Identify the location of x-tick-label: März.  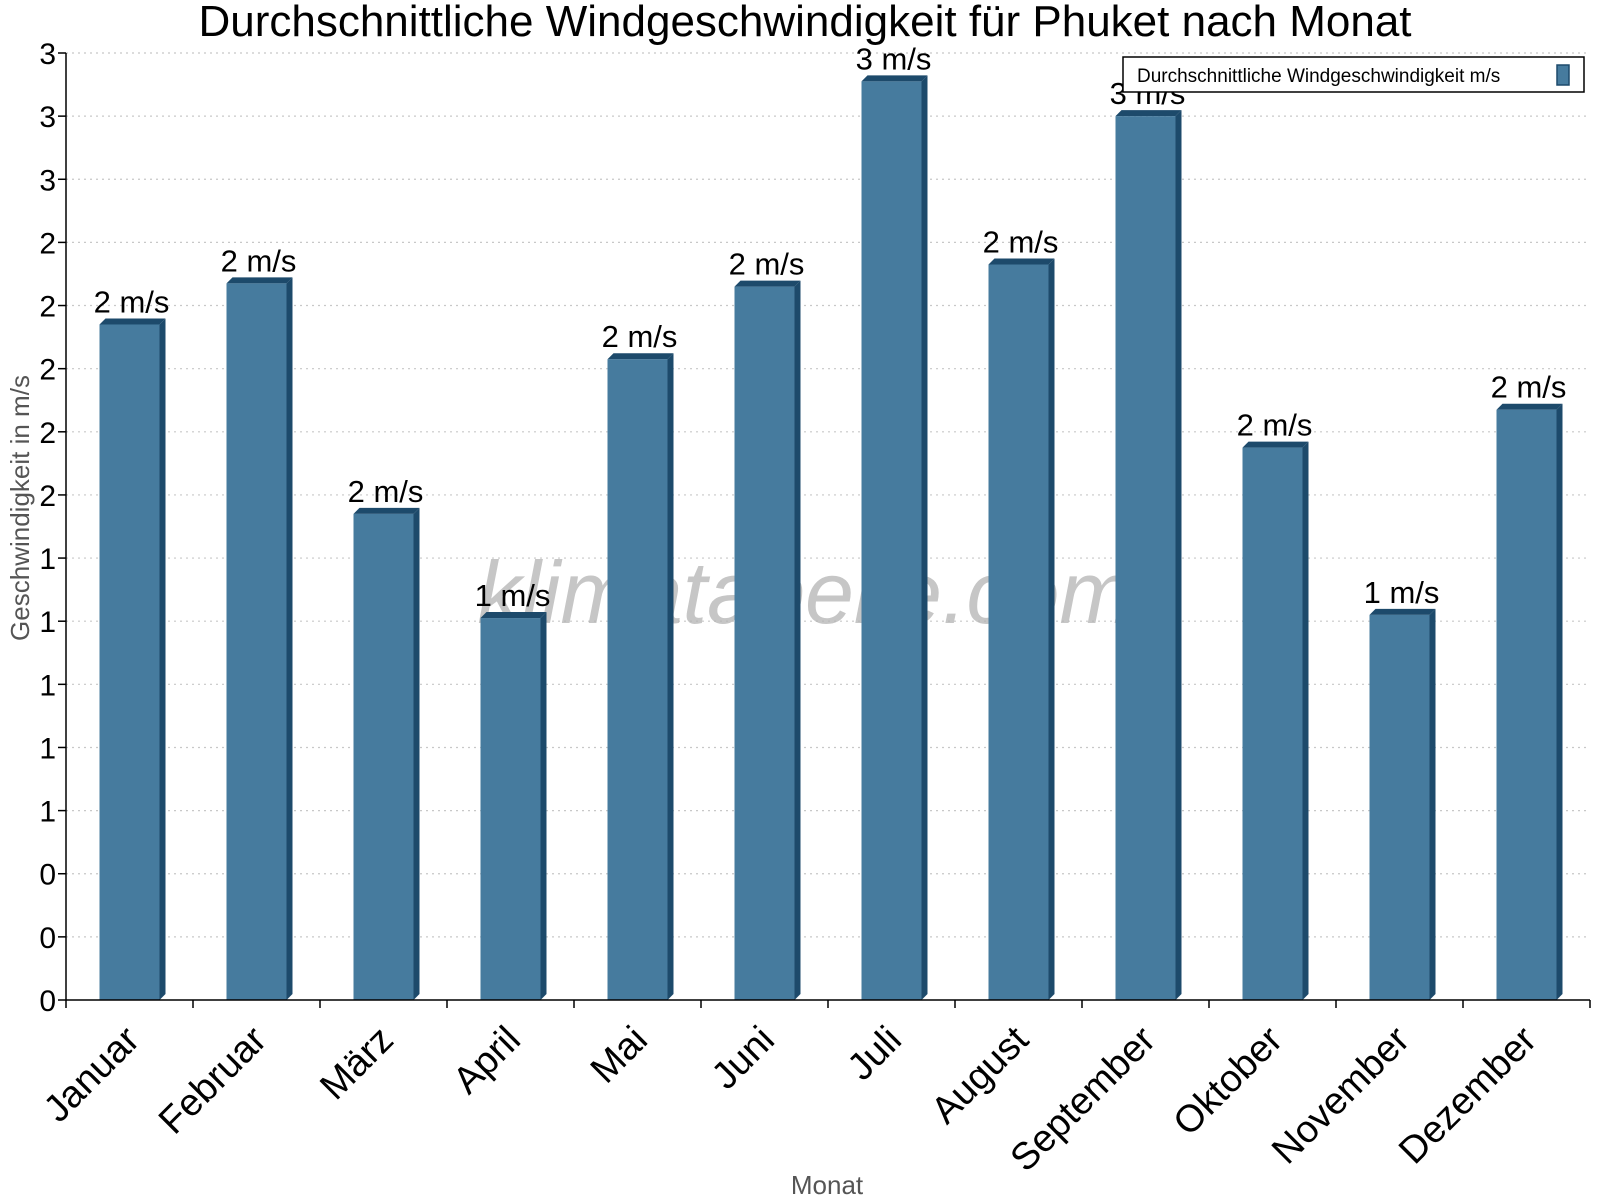
(356, 1063).